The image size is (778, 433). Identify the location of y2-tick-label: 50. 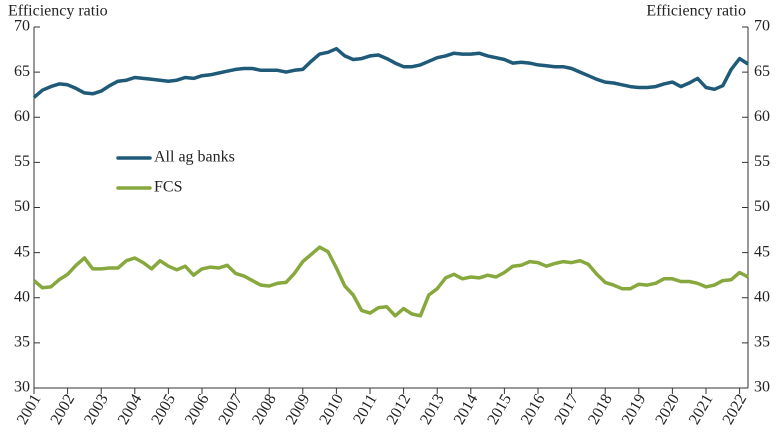
(762, 206).